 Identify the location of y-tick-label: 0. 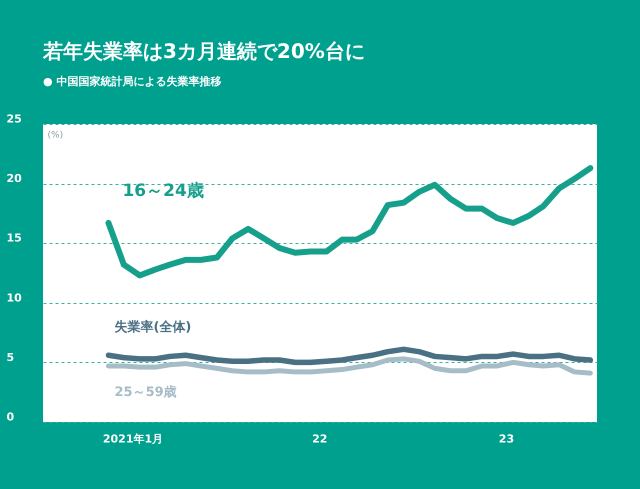
(10, 417).